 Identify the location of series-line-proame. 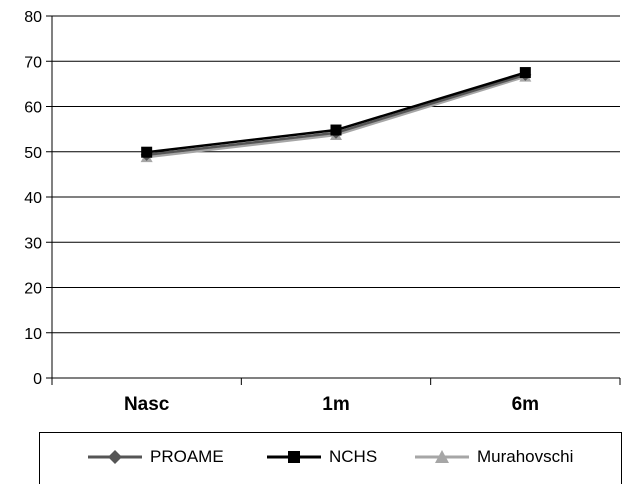
(336, 115).